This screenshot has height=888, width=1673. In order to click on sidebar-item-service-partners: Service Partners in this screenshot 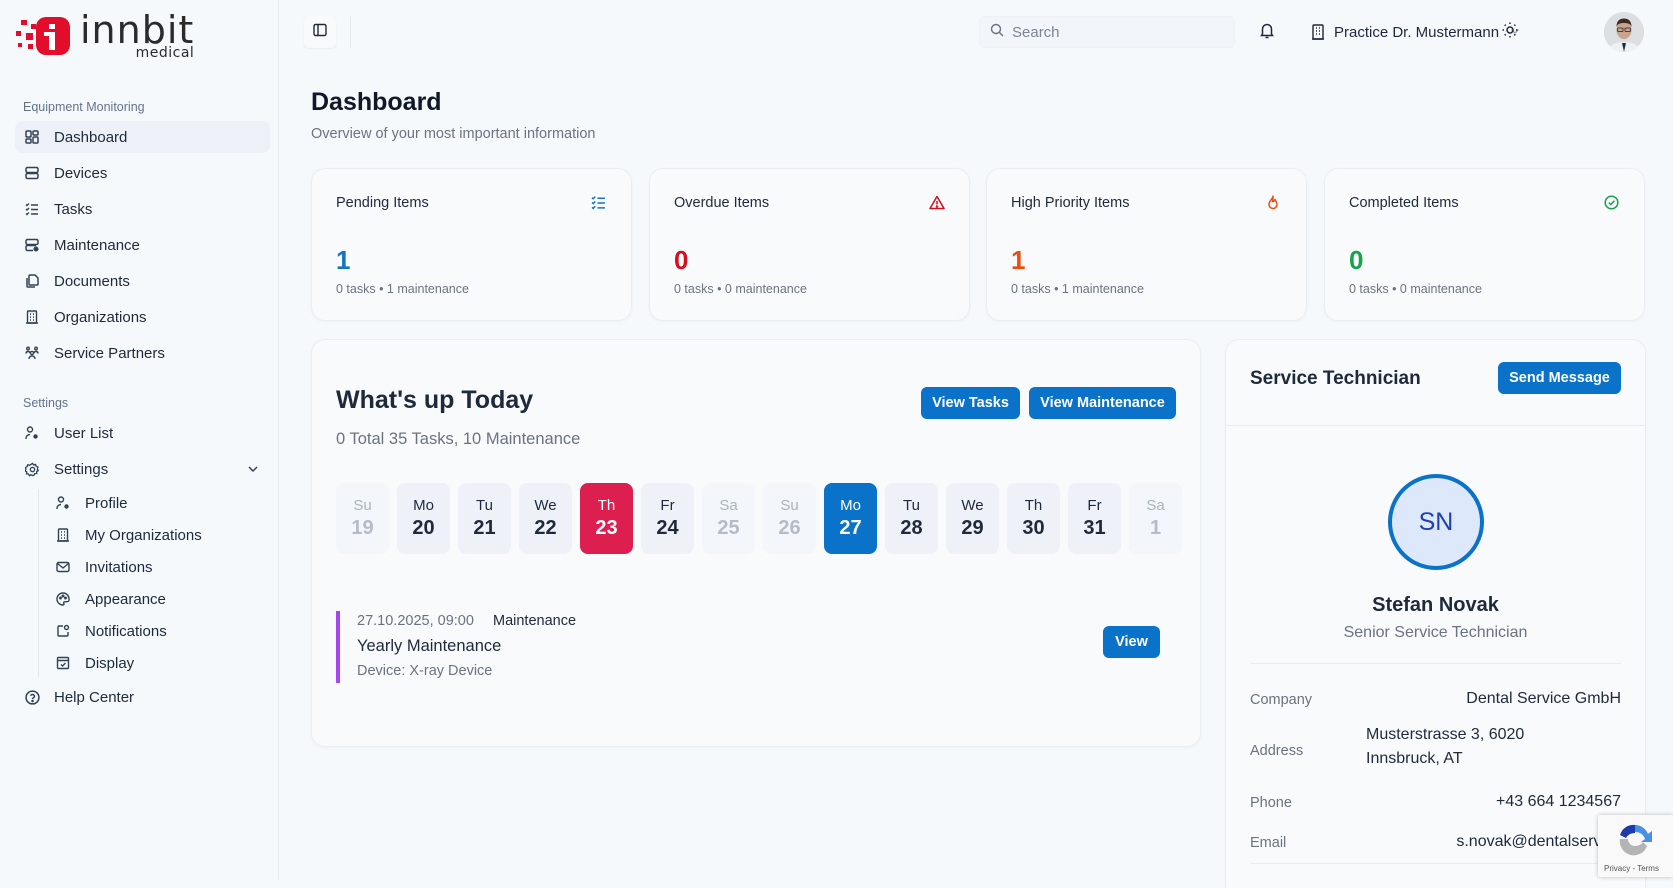, I will do `click(142, 353)`.